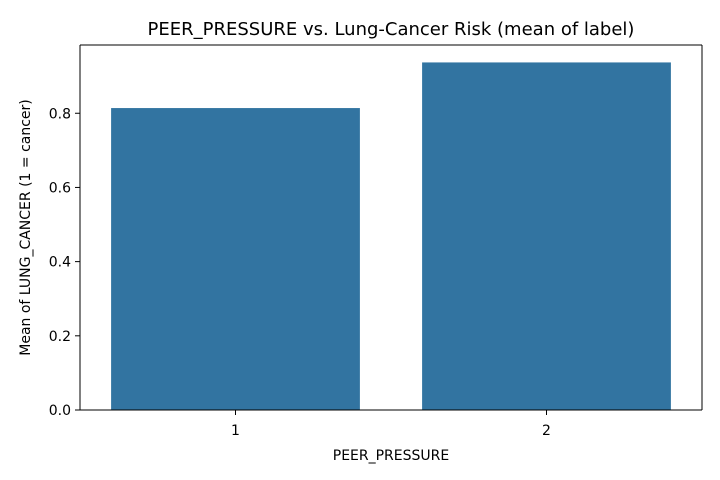  I want to click on y-tick-label-1: 0.2, so click(60, 337).